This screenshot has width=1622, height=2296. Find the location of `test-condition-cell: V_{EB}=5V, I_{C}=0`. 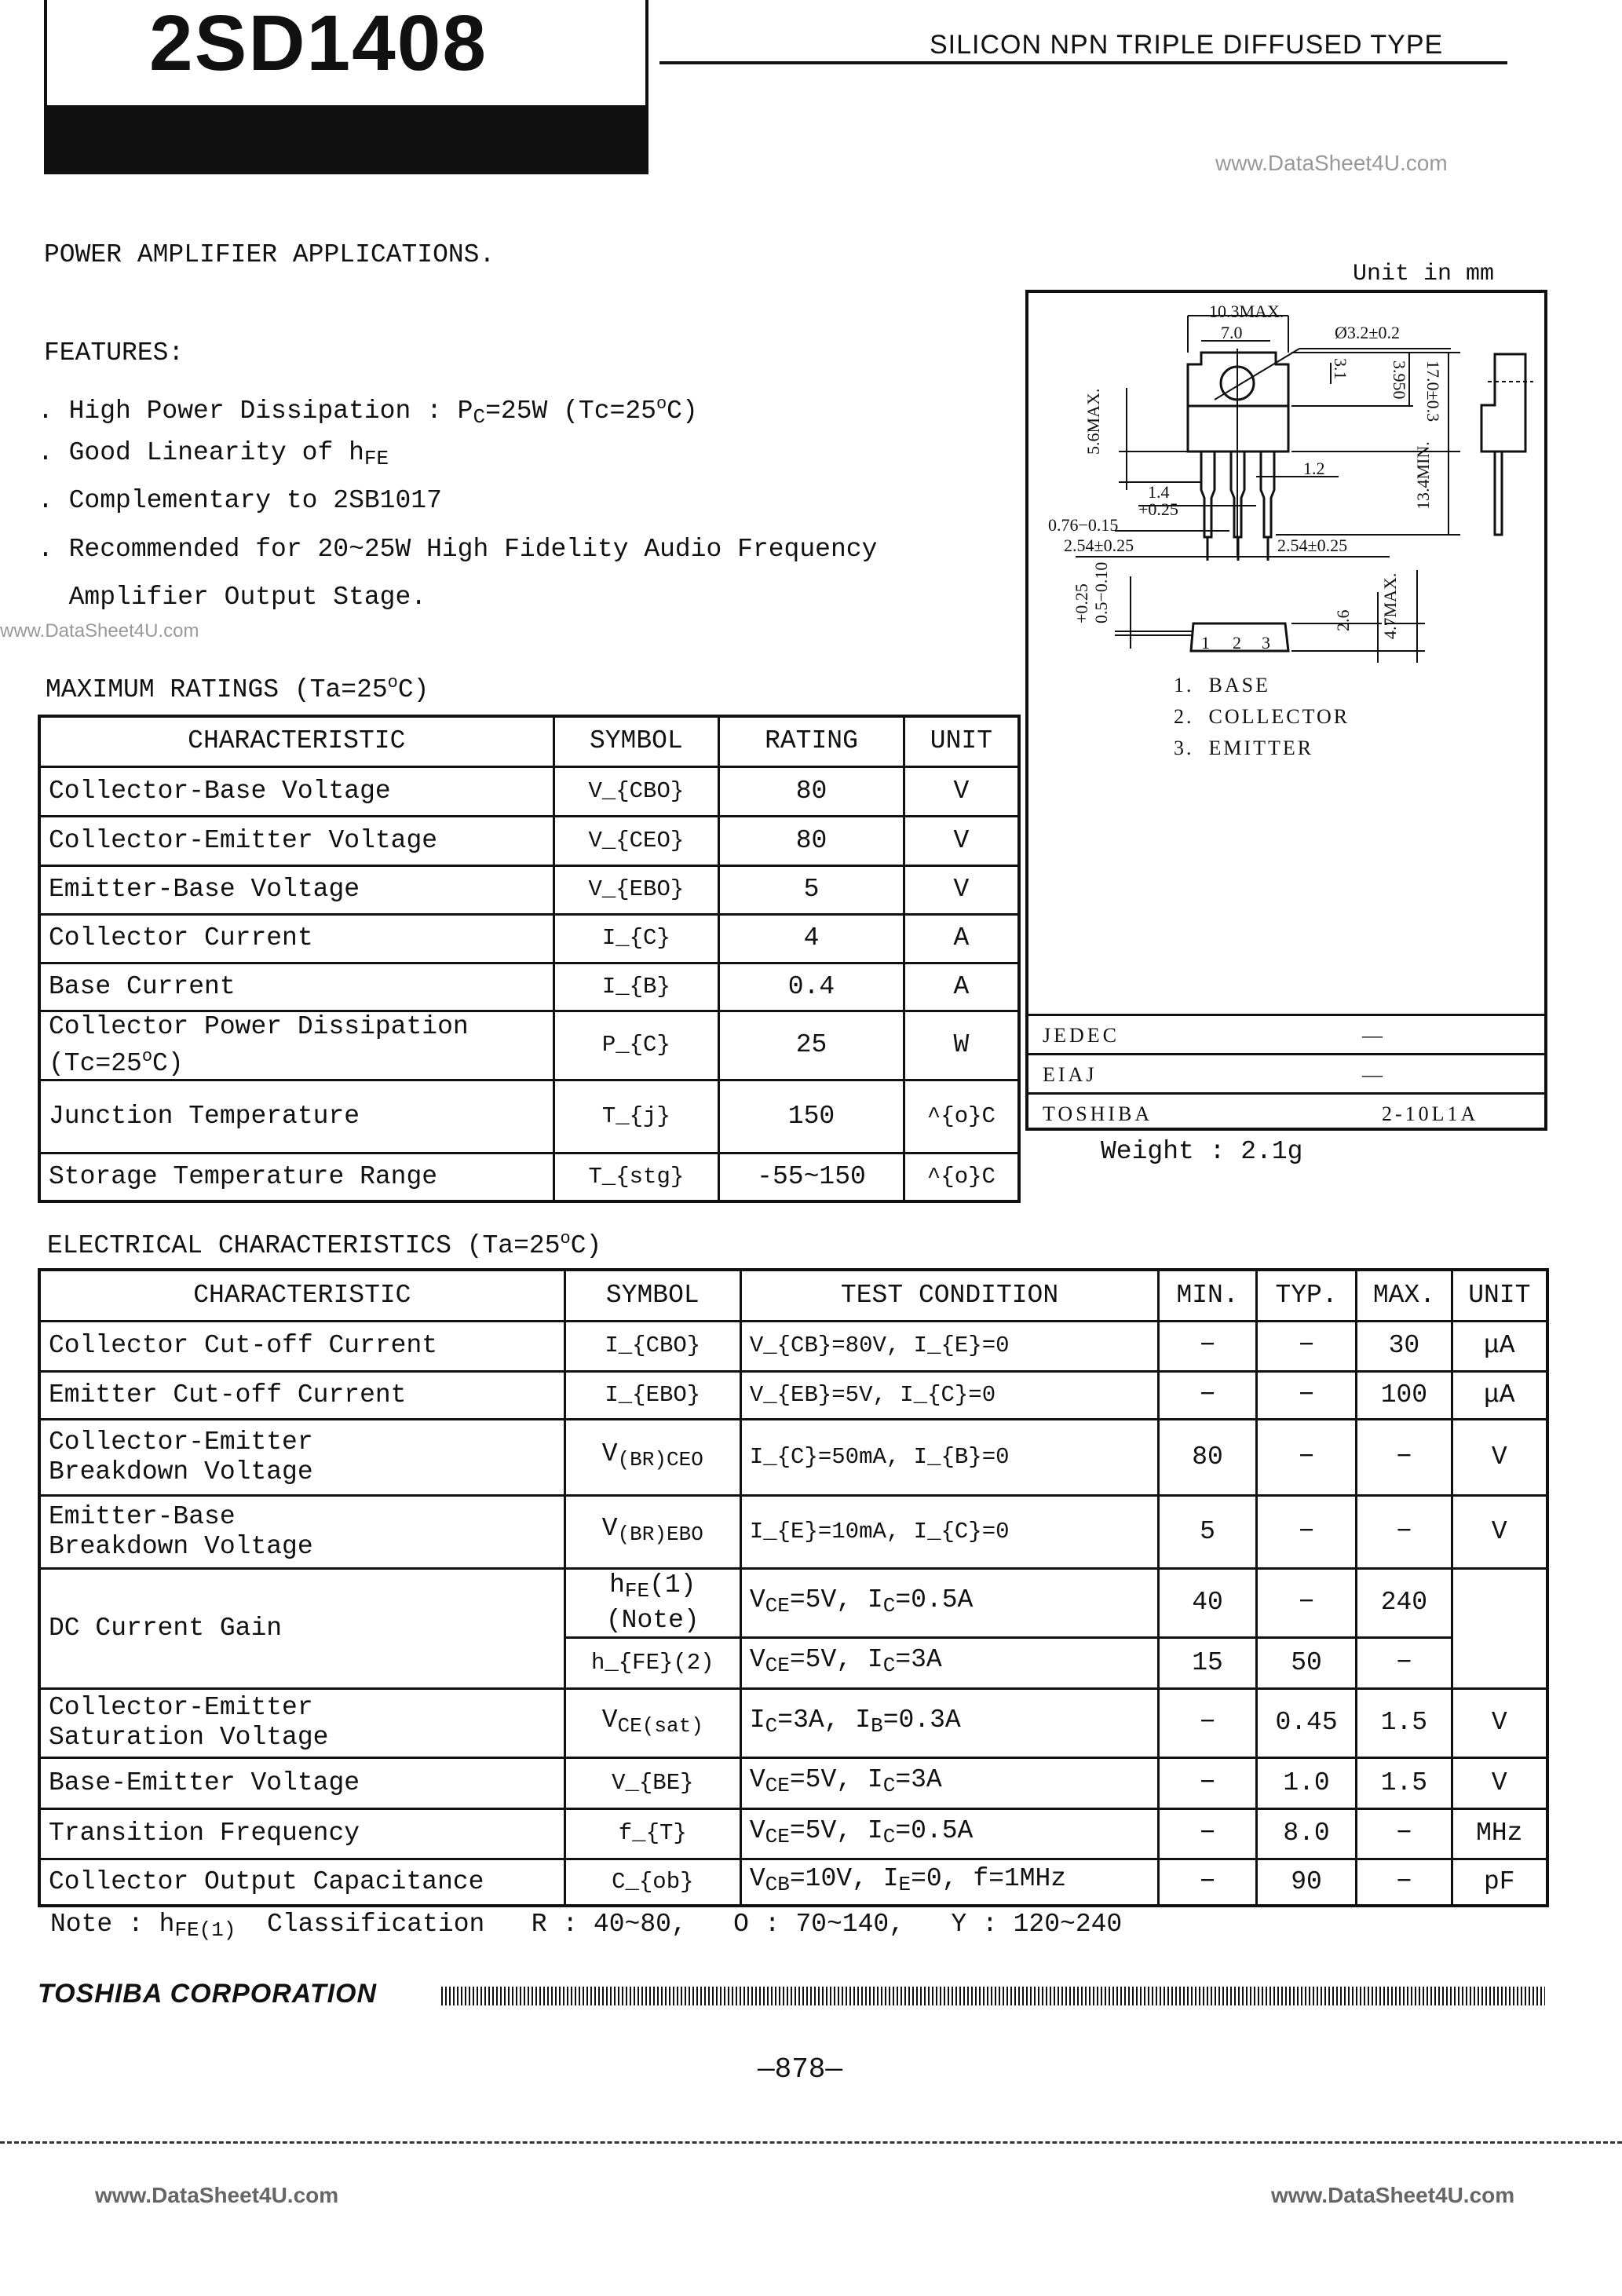

test-condition-cell: V_{EB}=5V, I_{C}=0 is located at coordinates (949, 1395).